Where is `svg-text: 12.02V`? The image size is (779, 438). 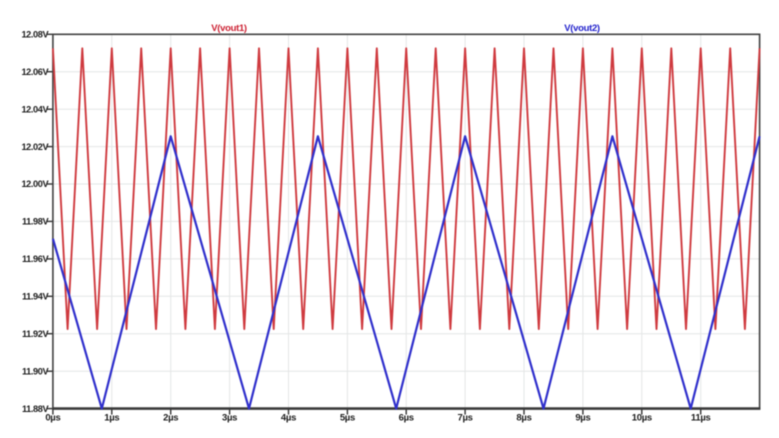 svg-text: 12.02V is located at coordinates (35, 147).